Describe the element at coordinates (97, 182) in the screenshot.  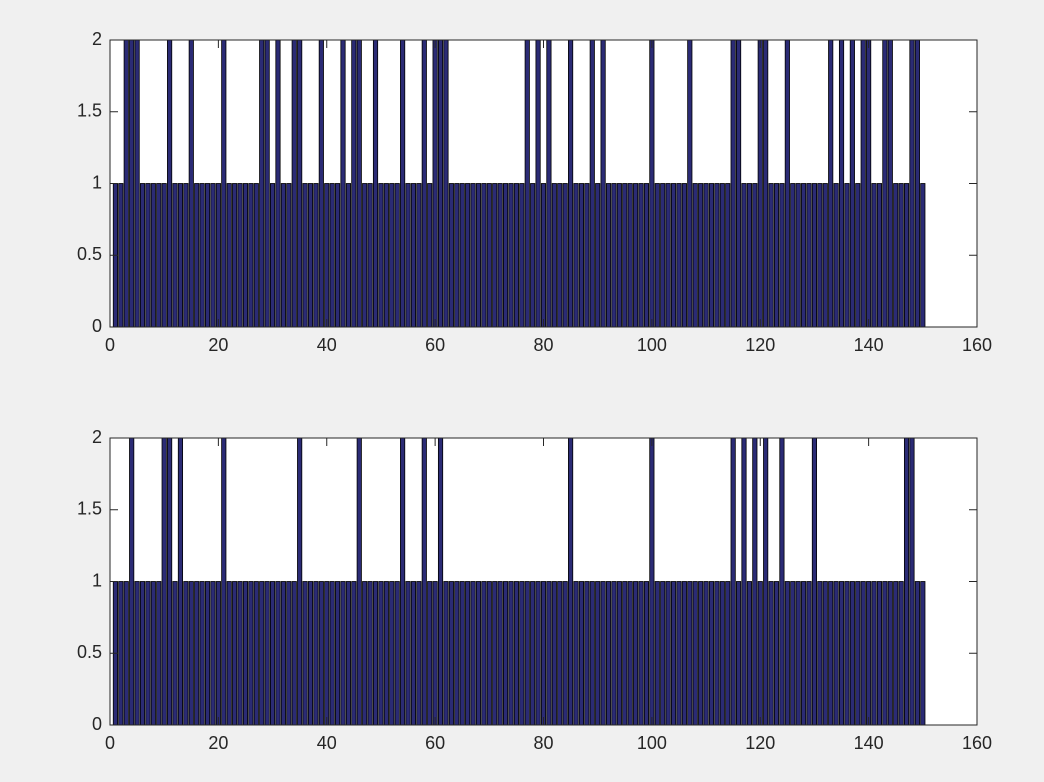
I see `y-tick-label: 1` at that location.